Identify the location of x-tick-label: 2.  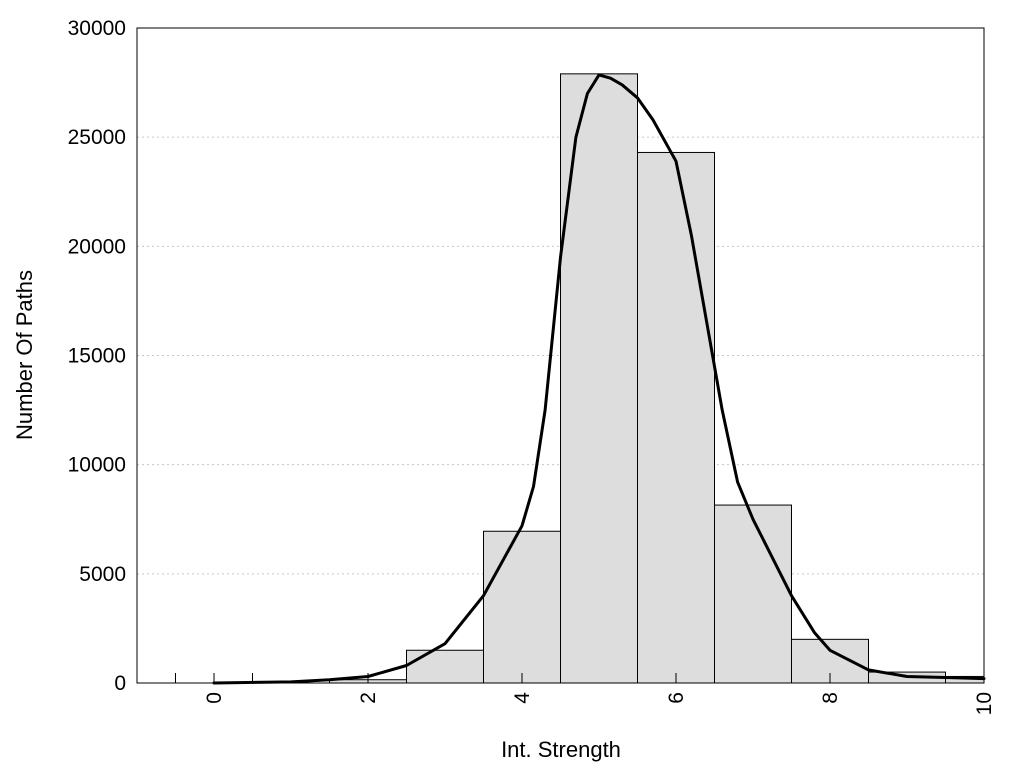
(368, 698).